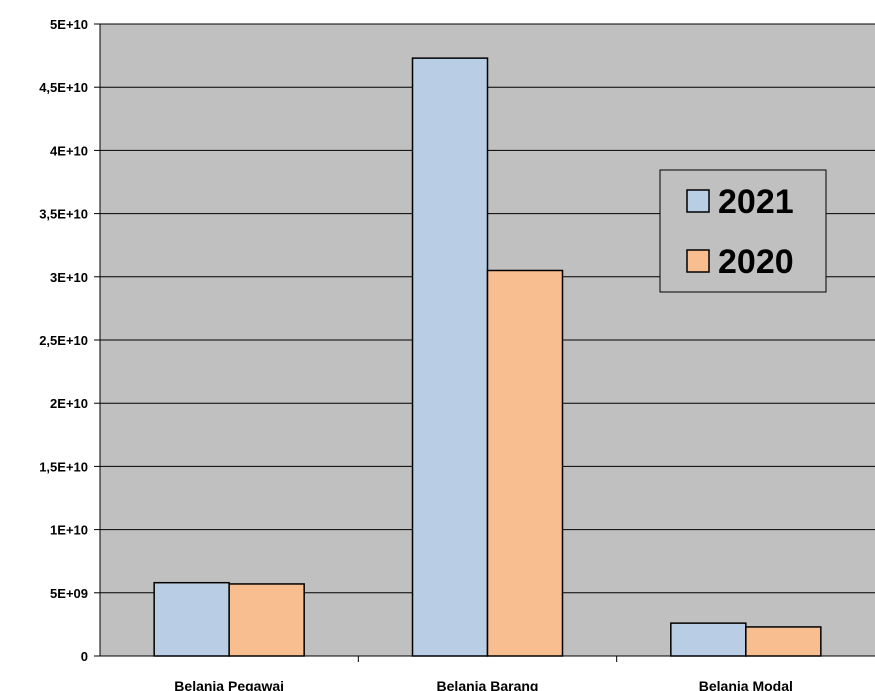 The width and height of the screenshot is (875, 691). Describe the element at coordinates (69, 150) in the screenshot. I see `y-tick-label: 4E+10` at that location.